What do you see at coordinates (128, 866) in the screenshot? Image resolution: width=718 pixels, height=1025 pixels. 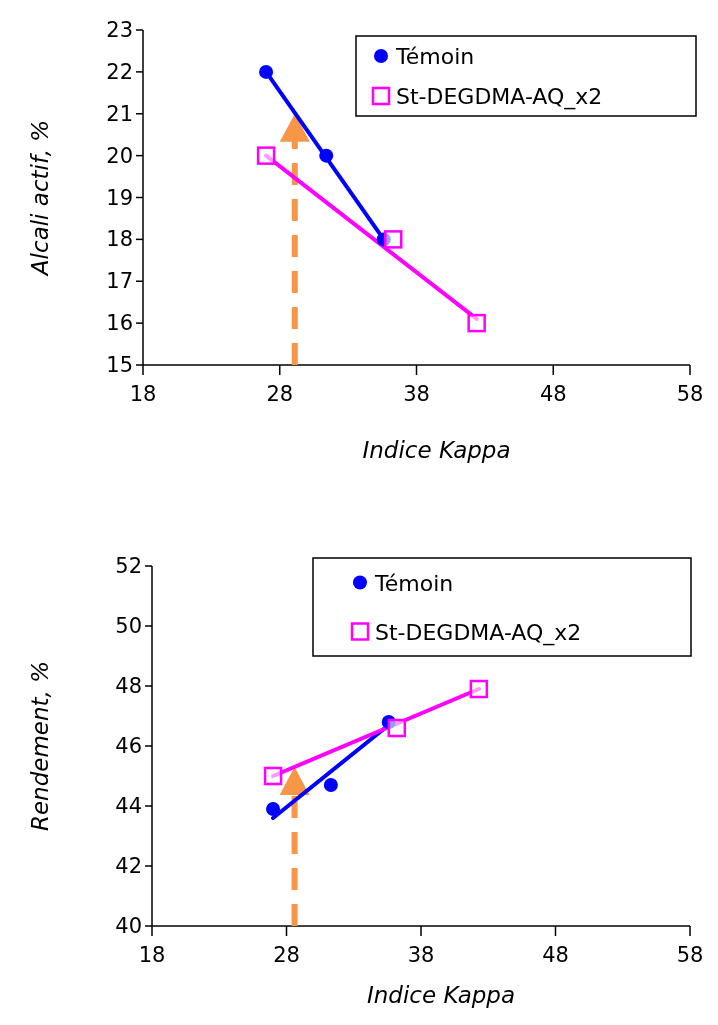 I see `y-tick-label: 42` at bounding box center [128, 866].